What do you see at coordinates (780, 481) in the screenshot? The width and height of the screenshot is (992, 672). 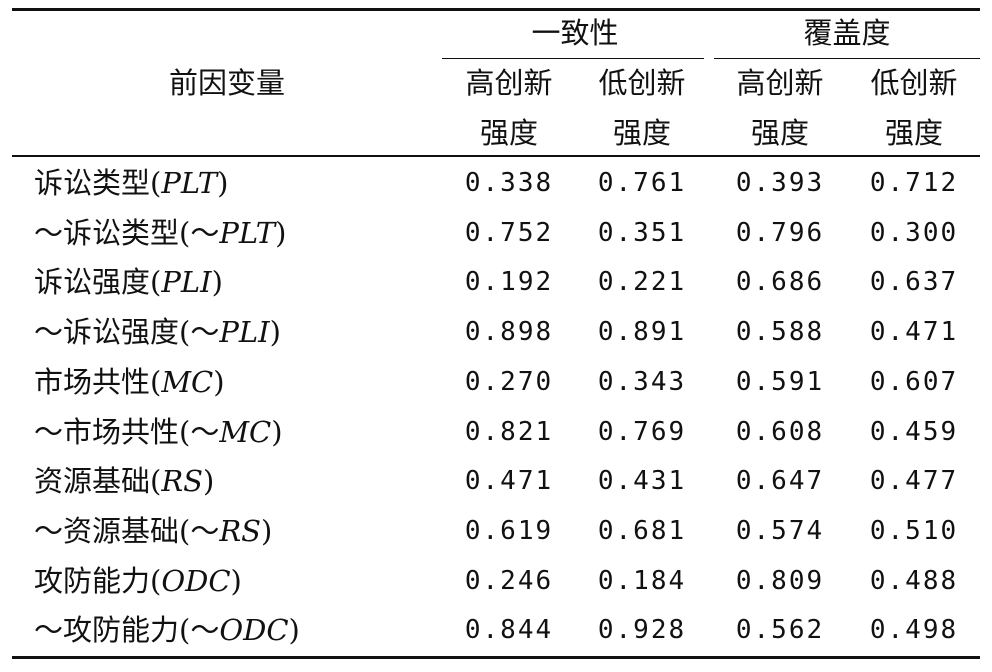 I see `table-cell-value: 0.647` at bounding box center [780, 481].